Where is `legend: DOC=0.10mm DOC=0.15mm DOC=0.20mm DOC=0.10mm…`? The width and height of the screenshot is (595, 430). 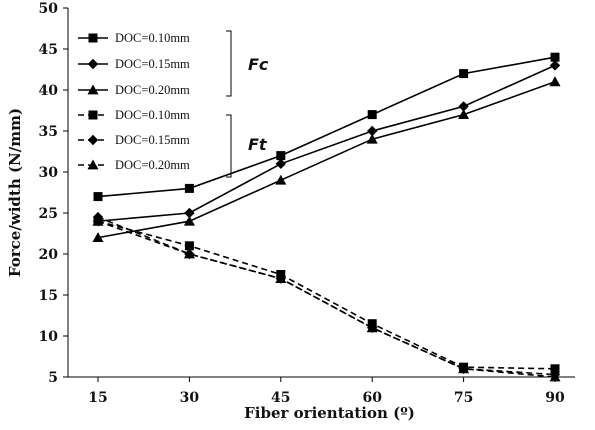 legend: DOC=0.10mm DOC=0.15mm DOC=0.20mm DOC=0.10mm… is located at coordinates (173, 104).